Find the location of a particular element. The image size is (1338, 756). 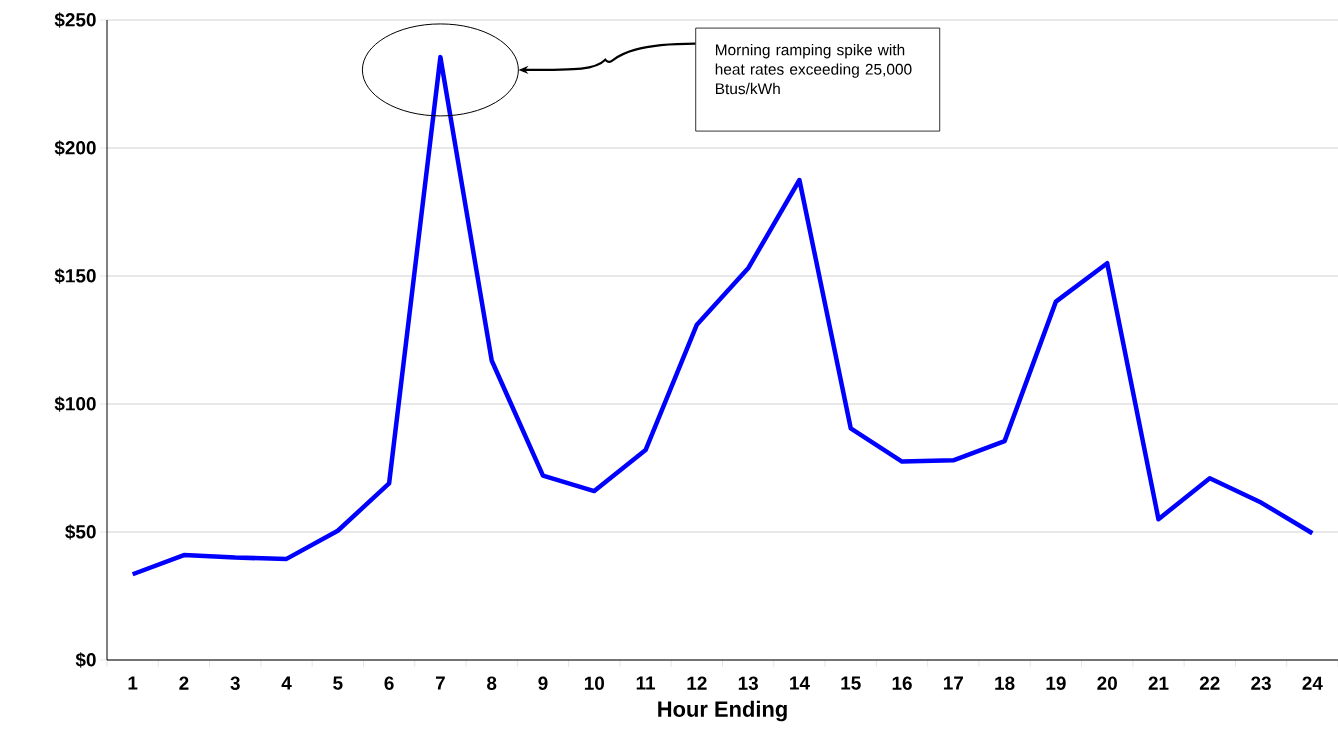

y-tick-label: $200 is located at coordinates (75, 148).